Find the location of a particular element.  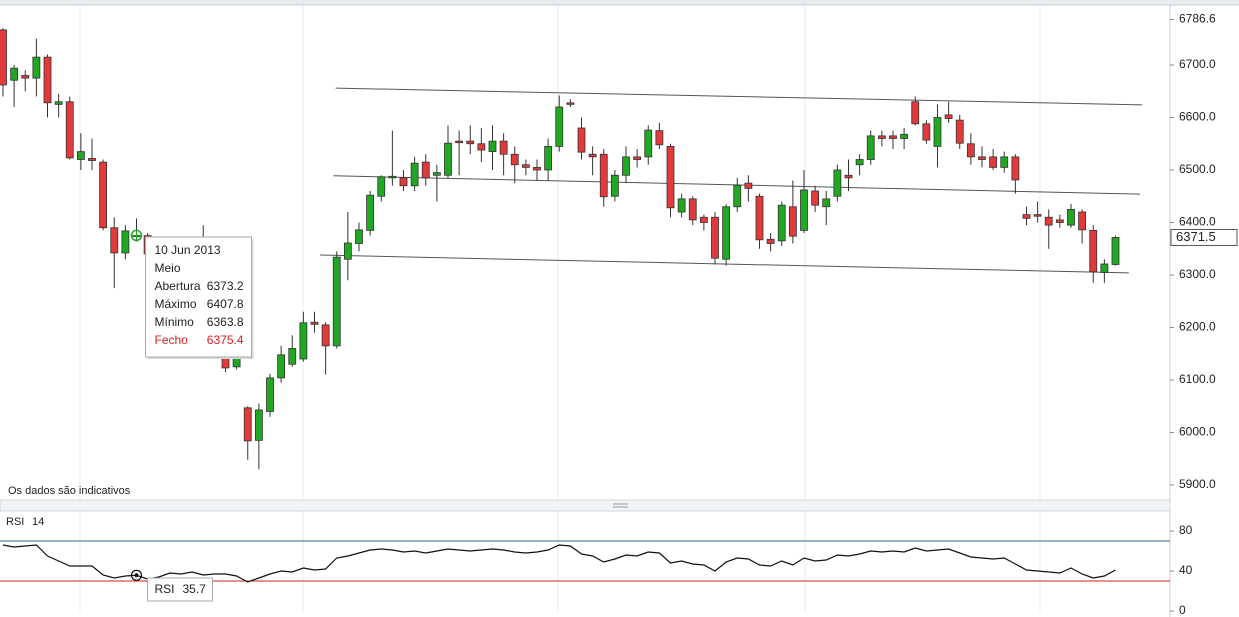

y-tick-label: 5900.0 is located at coordinates (1197, 484).